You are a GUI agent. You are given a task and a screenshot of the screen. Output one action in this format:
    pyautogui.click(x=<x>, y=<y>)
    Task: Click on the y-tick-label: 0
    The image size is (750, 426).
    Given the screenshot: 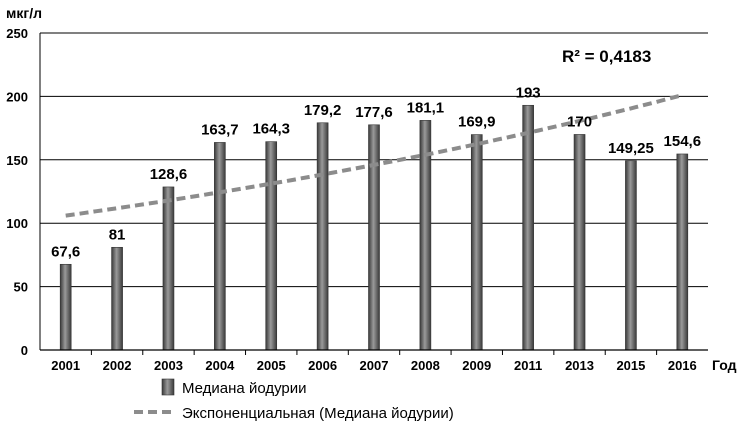 What is the action you would take?
    pyautogui.click(x=24, y=350)
    